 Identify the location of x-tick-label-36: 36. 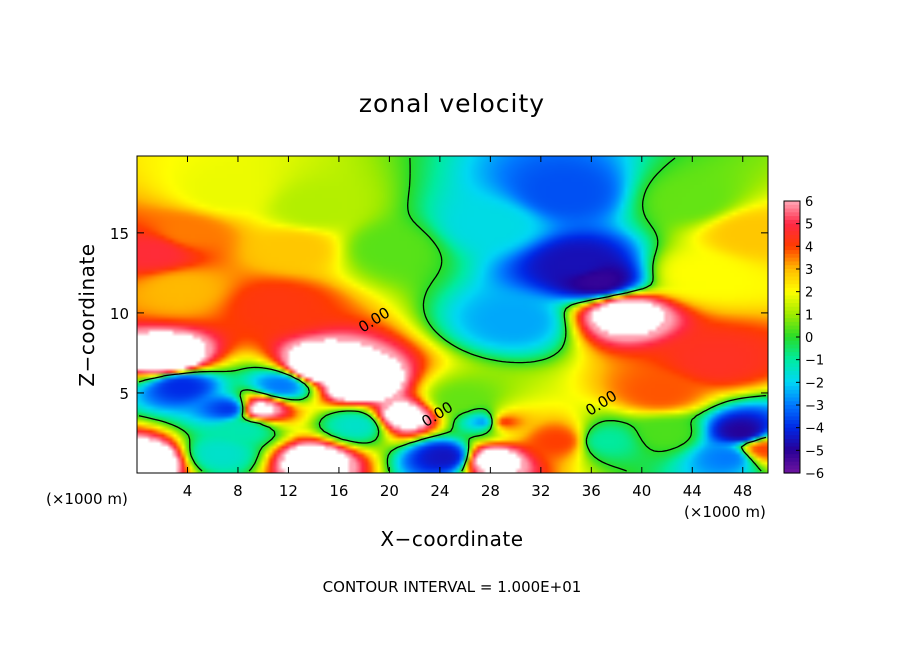
(591, 491).